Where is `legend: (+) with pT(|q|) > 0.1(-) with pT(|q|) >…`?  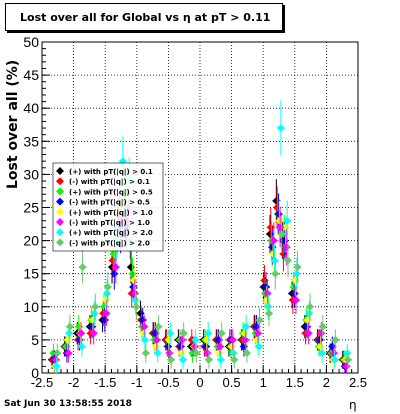 legend: (+) with pT(|q|) > 0.1(-) with pT(|q|) >… is located at coordinates (108, 207).